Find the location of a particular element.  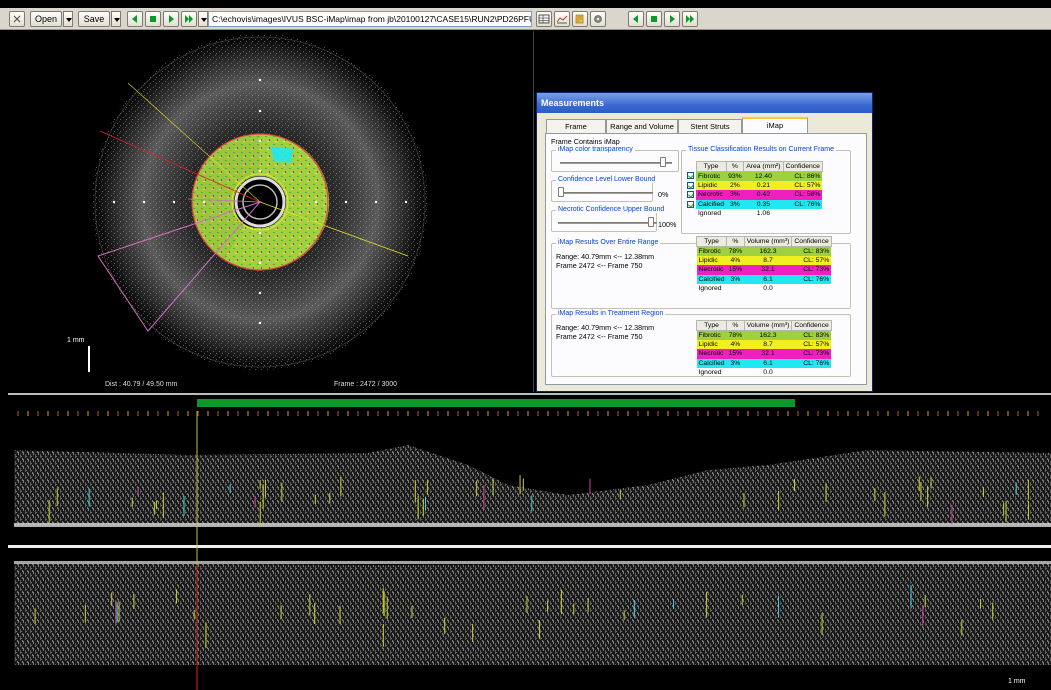

fast-forward-button is located at coordinates (189, 19).